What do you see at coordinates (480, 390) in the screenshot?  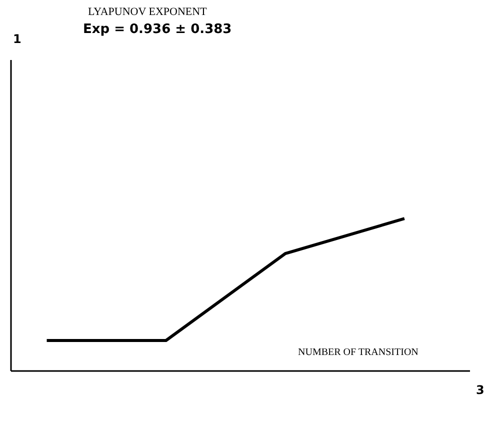 I see `text: 3` at bounding box center [480, 390].